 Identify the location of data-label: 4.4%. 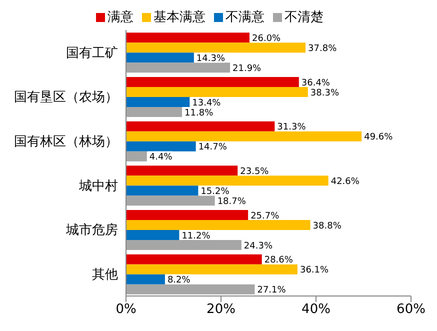
(161, 157).